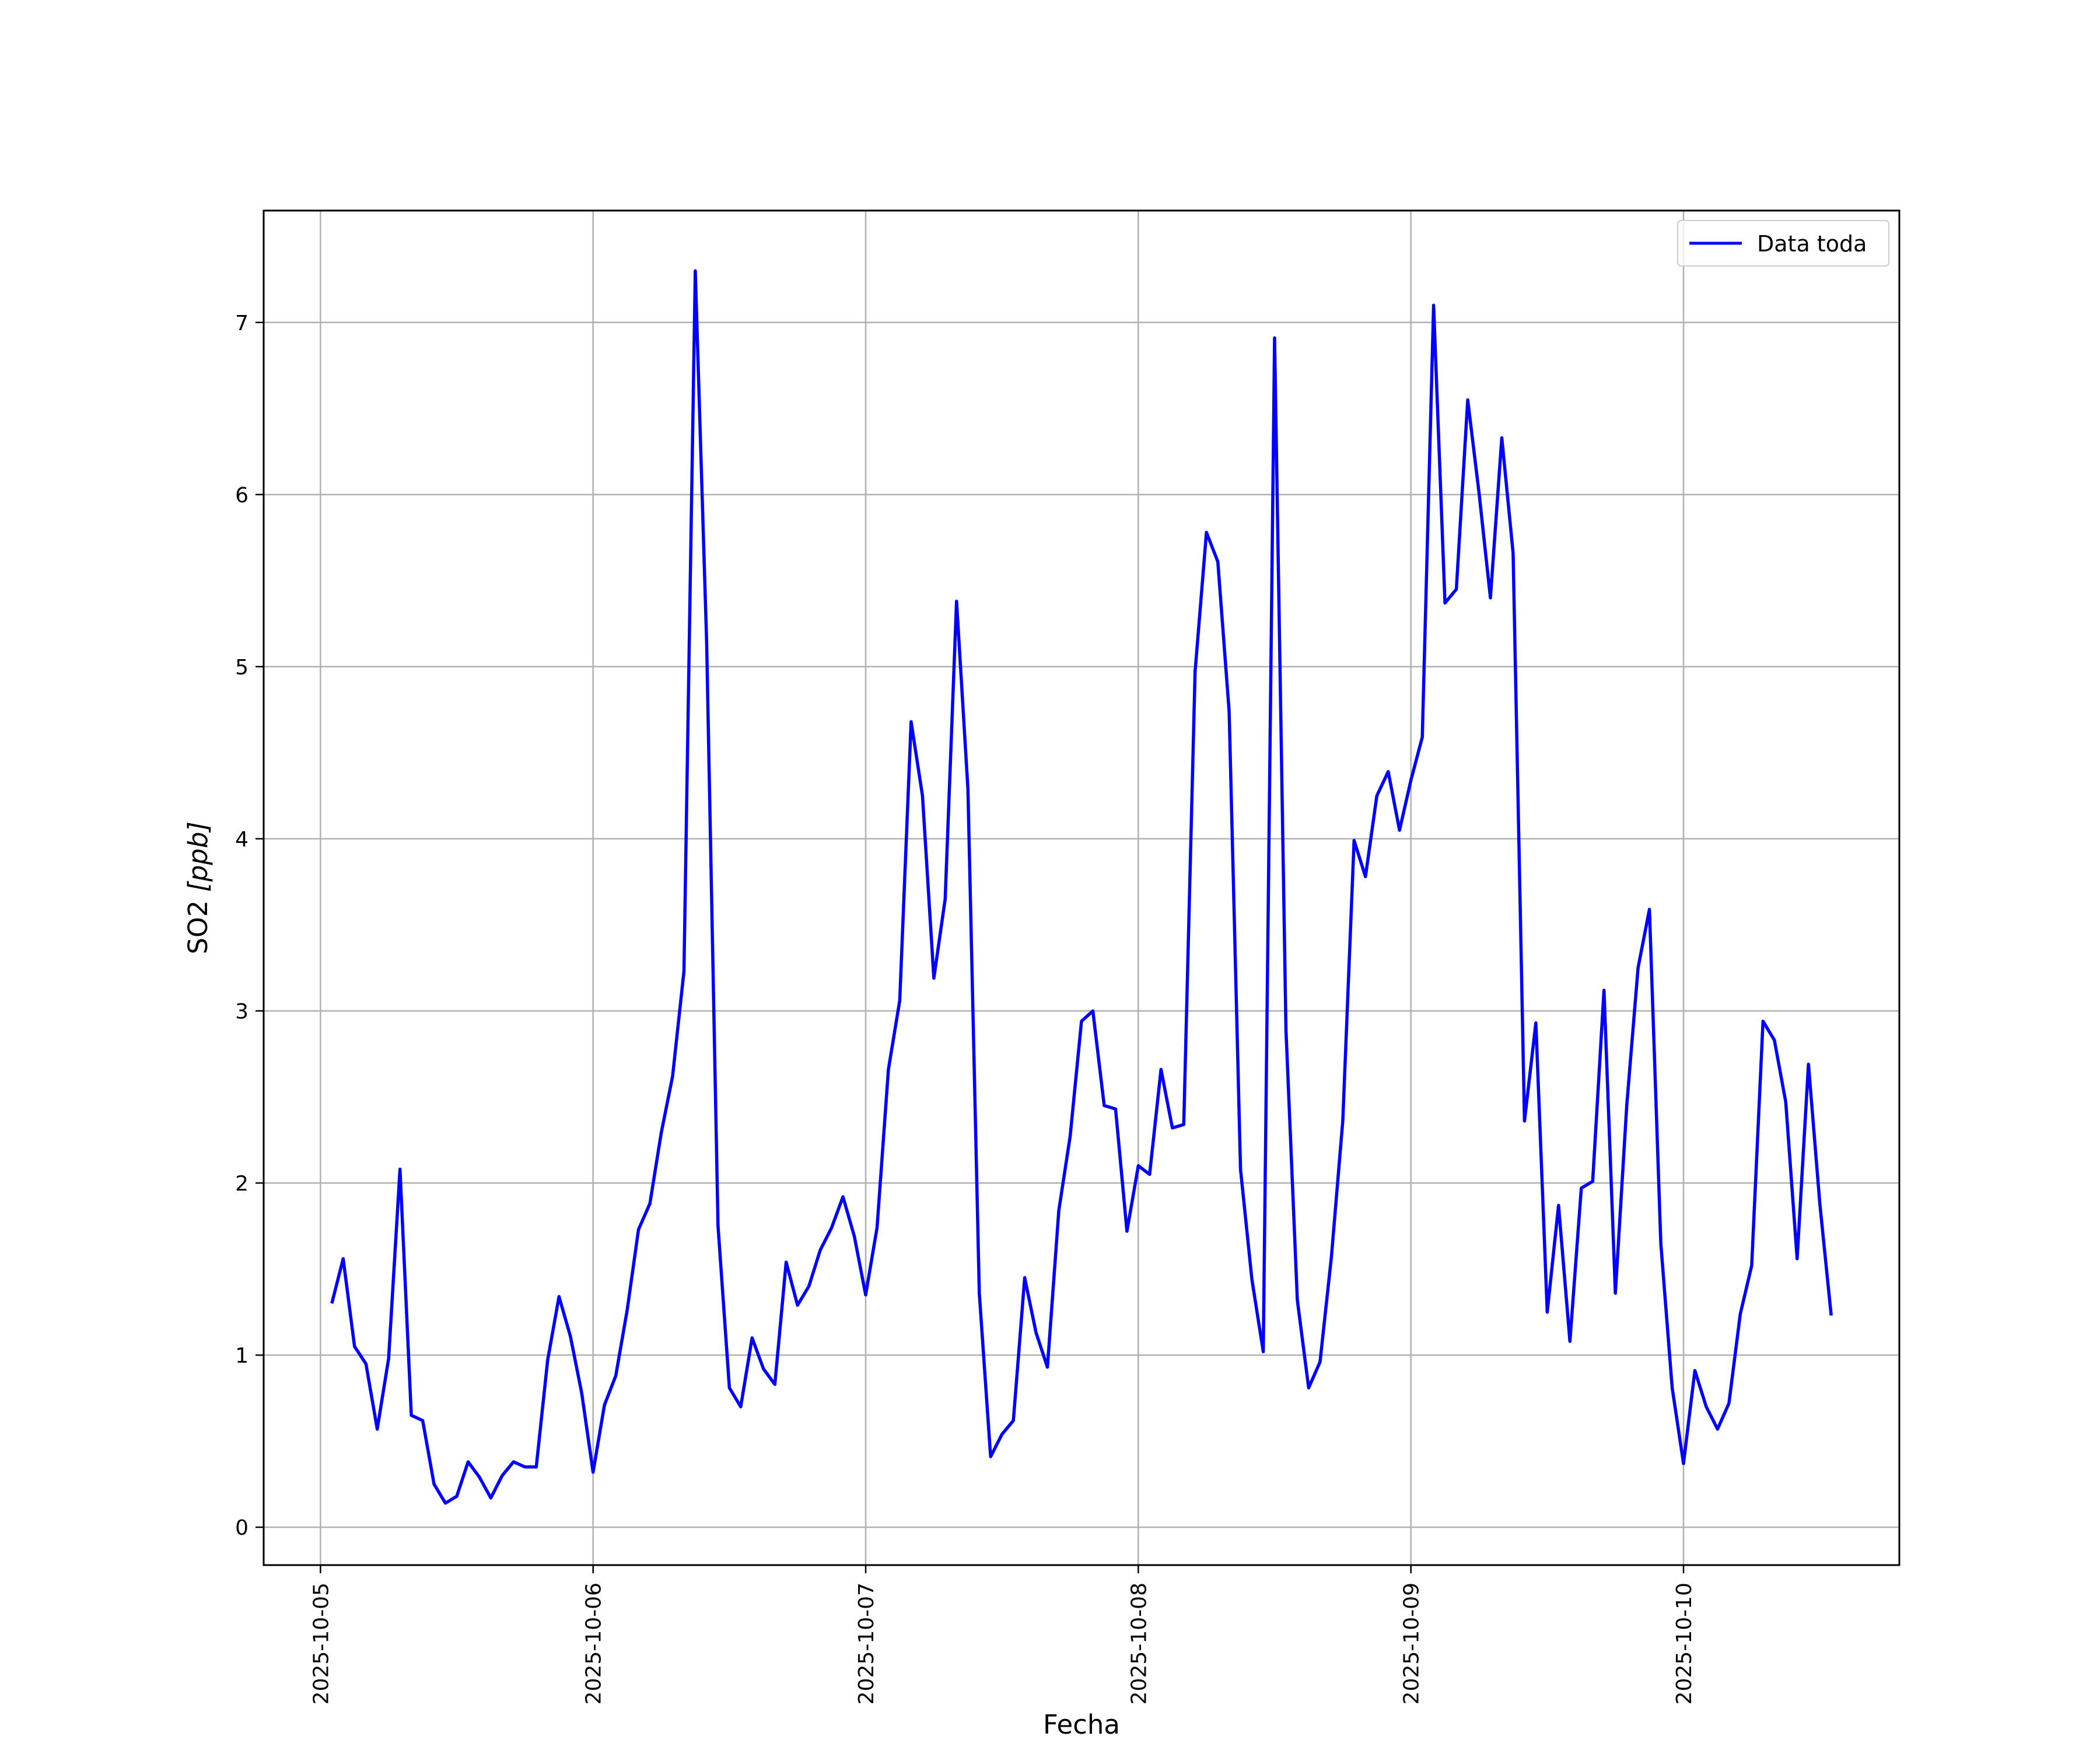 This screenshot has width=2100, height=1750. Describe the element at coordinates (1081, 1724) in the screenshot. I see `x-axis-label: Fecha` at that location.